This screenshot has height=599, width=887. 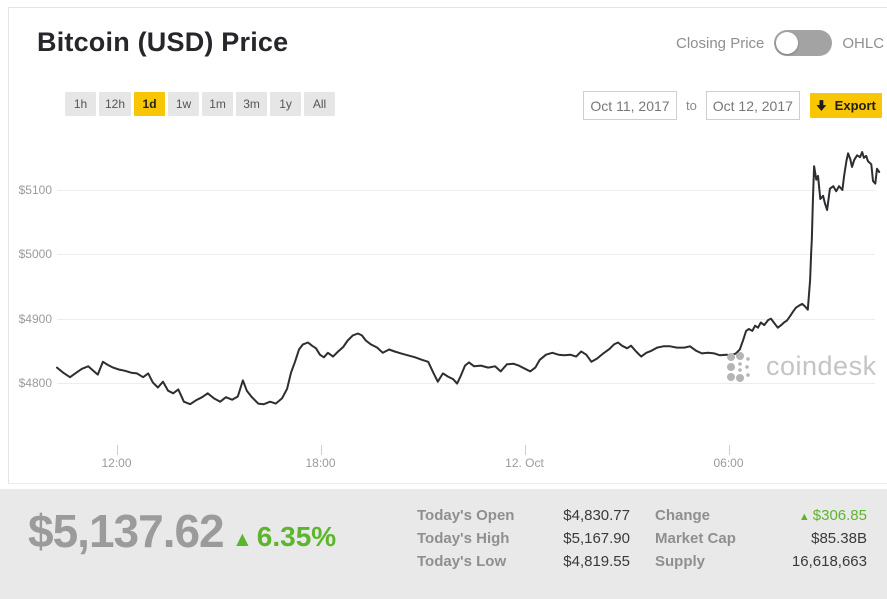 I want to click on stat-label: Today's Open, so click(x=466, y=515).